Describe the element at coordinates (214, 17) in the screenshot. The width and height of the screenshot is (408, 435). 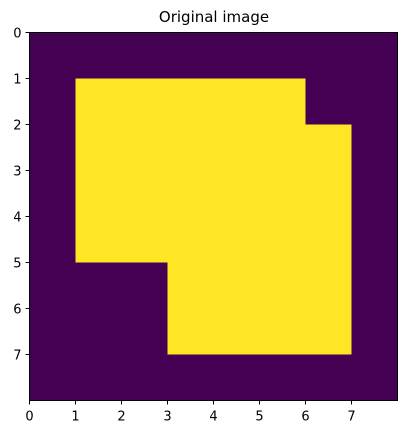
I see `chart-title: Original image` at that location.